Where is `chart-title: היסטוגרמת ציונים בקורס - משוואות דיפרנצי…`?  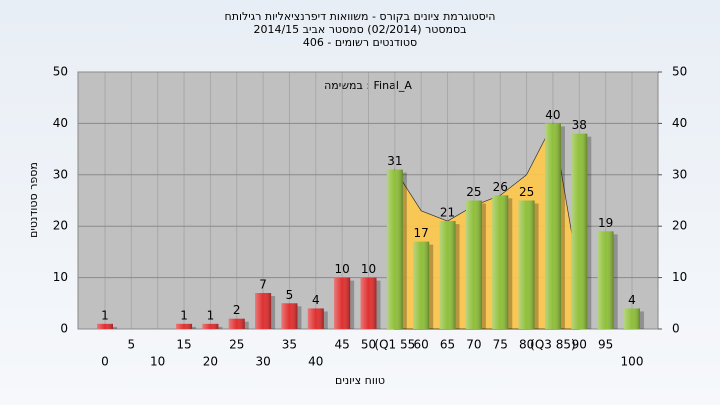
chart-title: היסטוגרמת ציונים בקורס - משוואות דיפרנצי… is located at coordinates (360, 16).